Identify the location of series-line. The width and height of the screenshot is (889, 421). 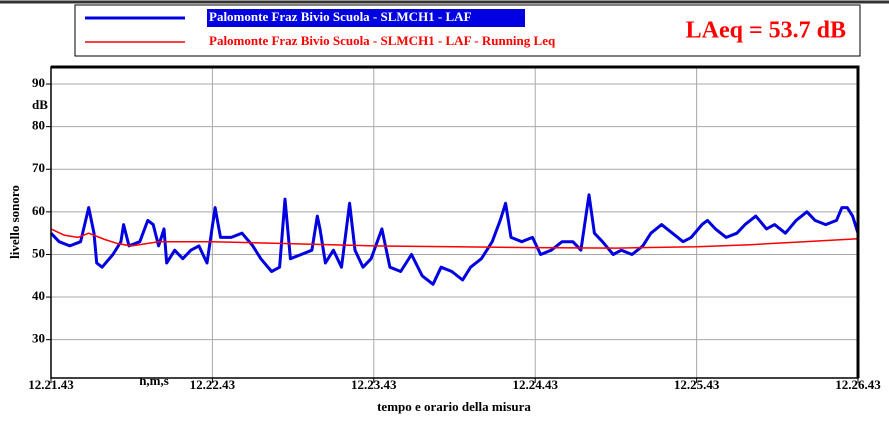
(454, 238).